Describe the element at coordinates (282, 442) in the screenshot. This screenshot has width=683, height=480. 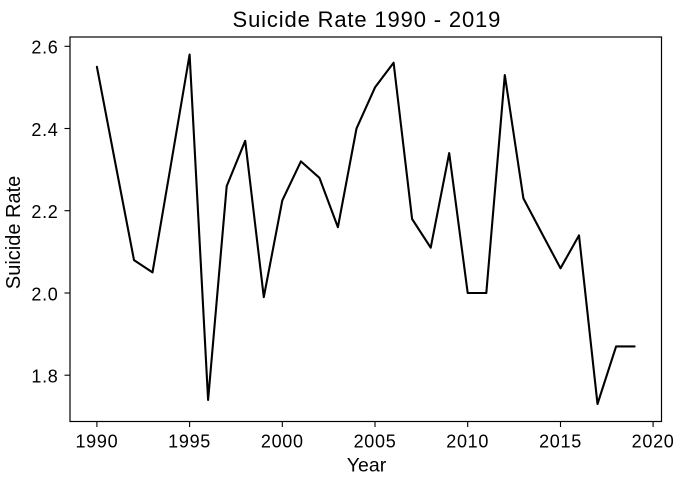
I see `svg-text: 2000` at that location.